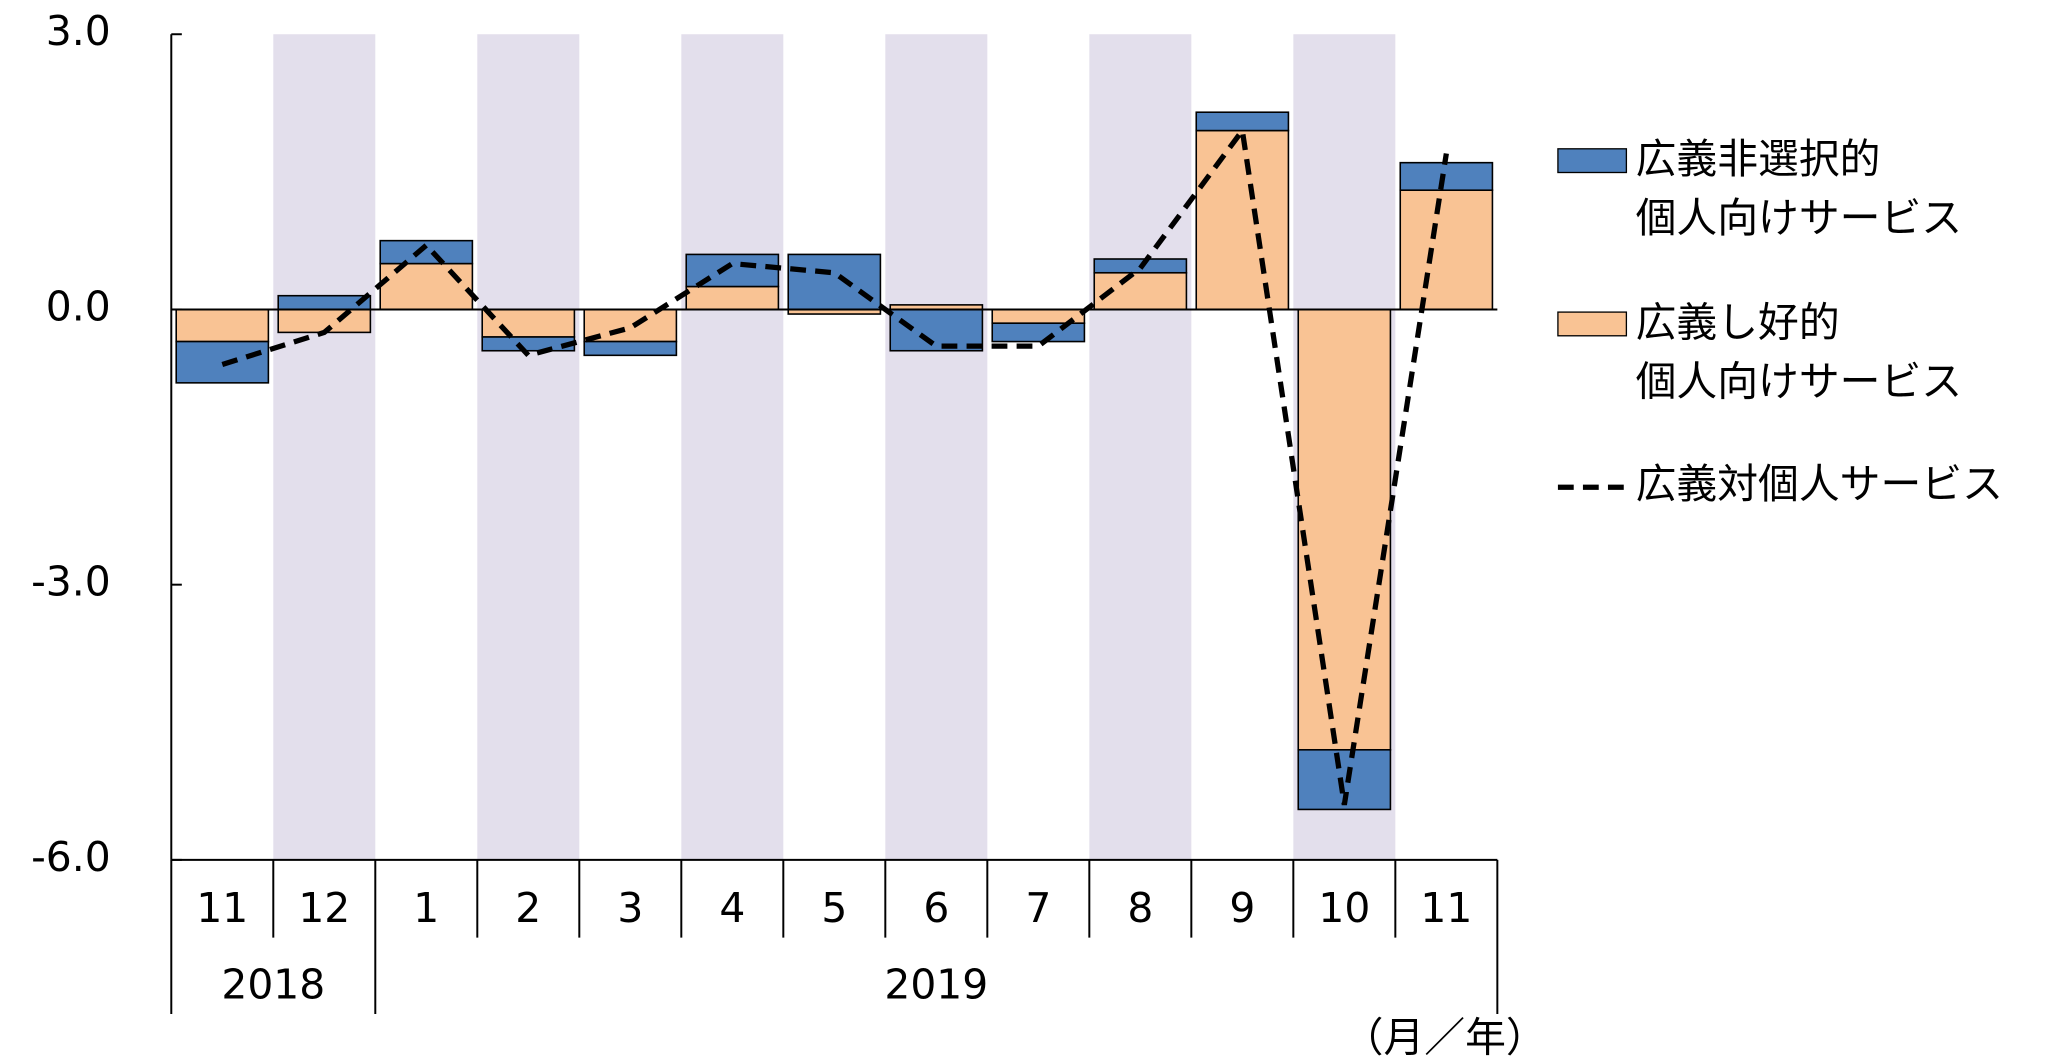 The width and height of the screenshot is (2065, 1064). What do you see at coordinates (528, 908) in the screenshot?
I see `x-tick-label: 2` at bounding box center [528, 908].